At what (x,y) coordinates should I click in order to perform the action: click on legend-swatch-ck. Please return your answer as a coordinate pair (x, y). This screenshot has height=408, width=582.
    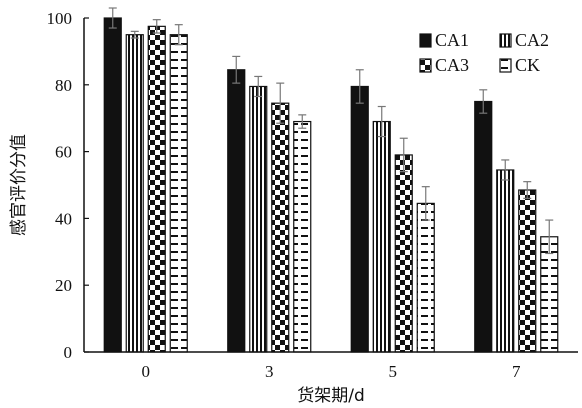
    Looking at the image, I should click on (505, 65).